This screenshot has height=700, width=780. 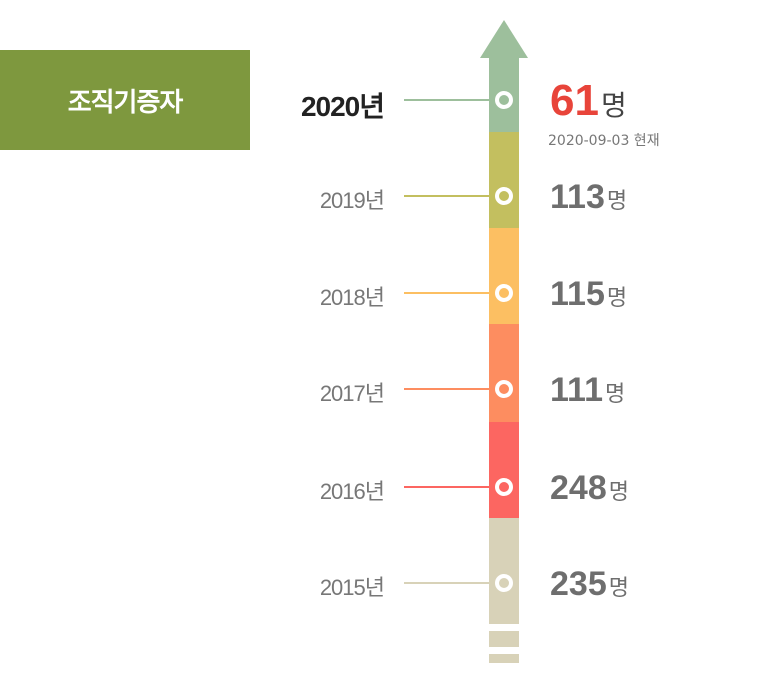 I want to click on count-value: 235, so click(x=578, y=584).